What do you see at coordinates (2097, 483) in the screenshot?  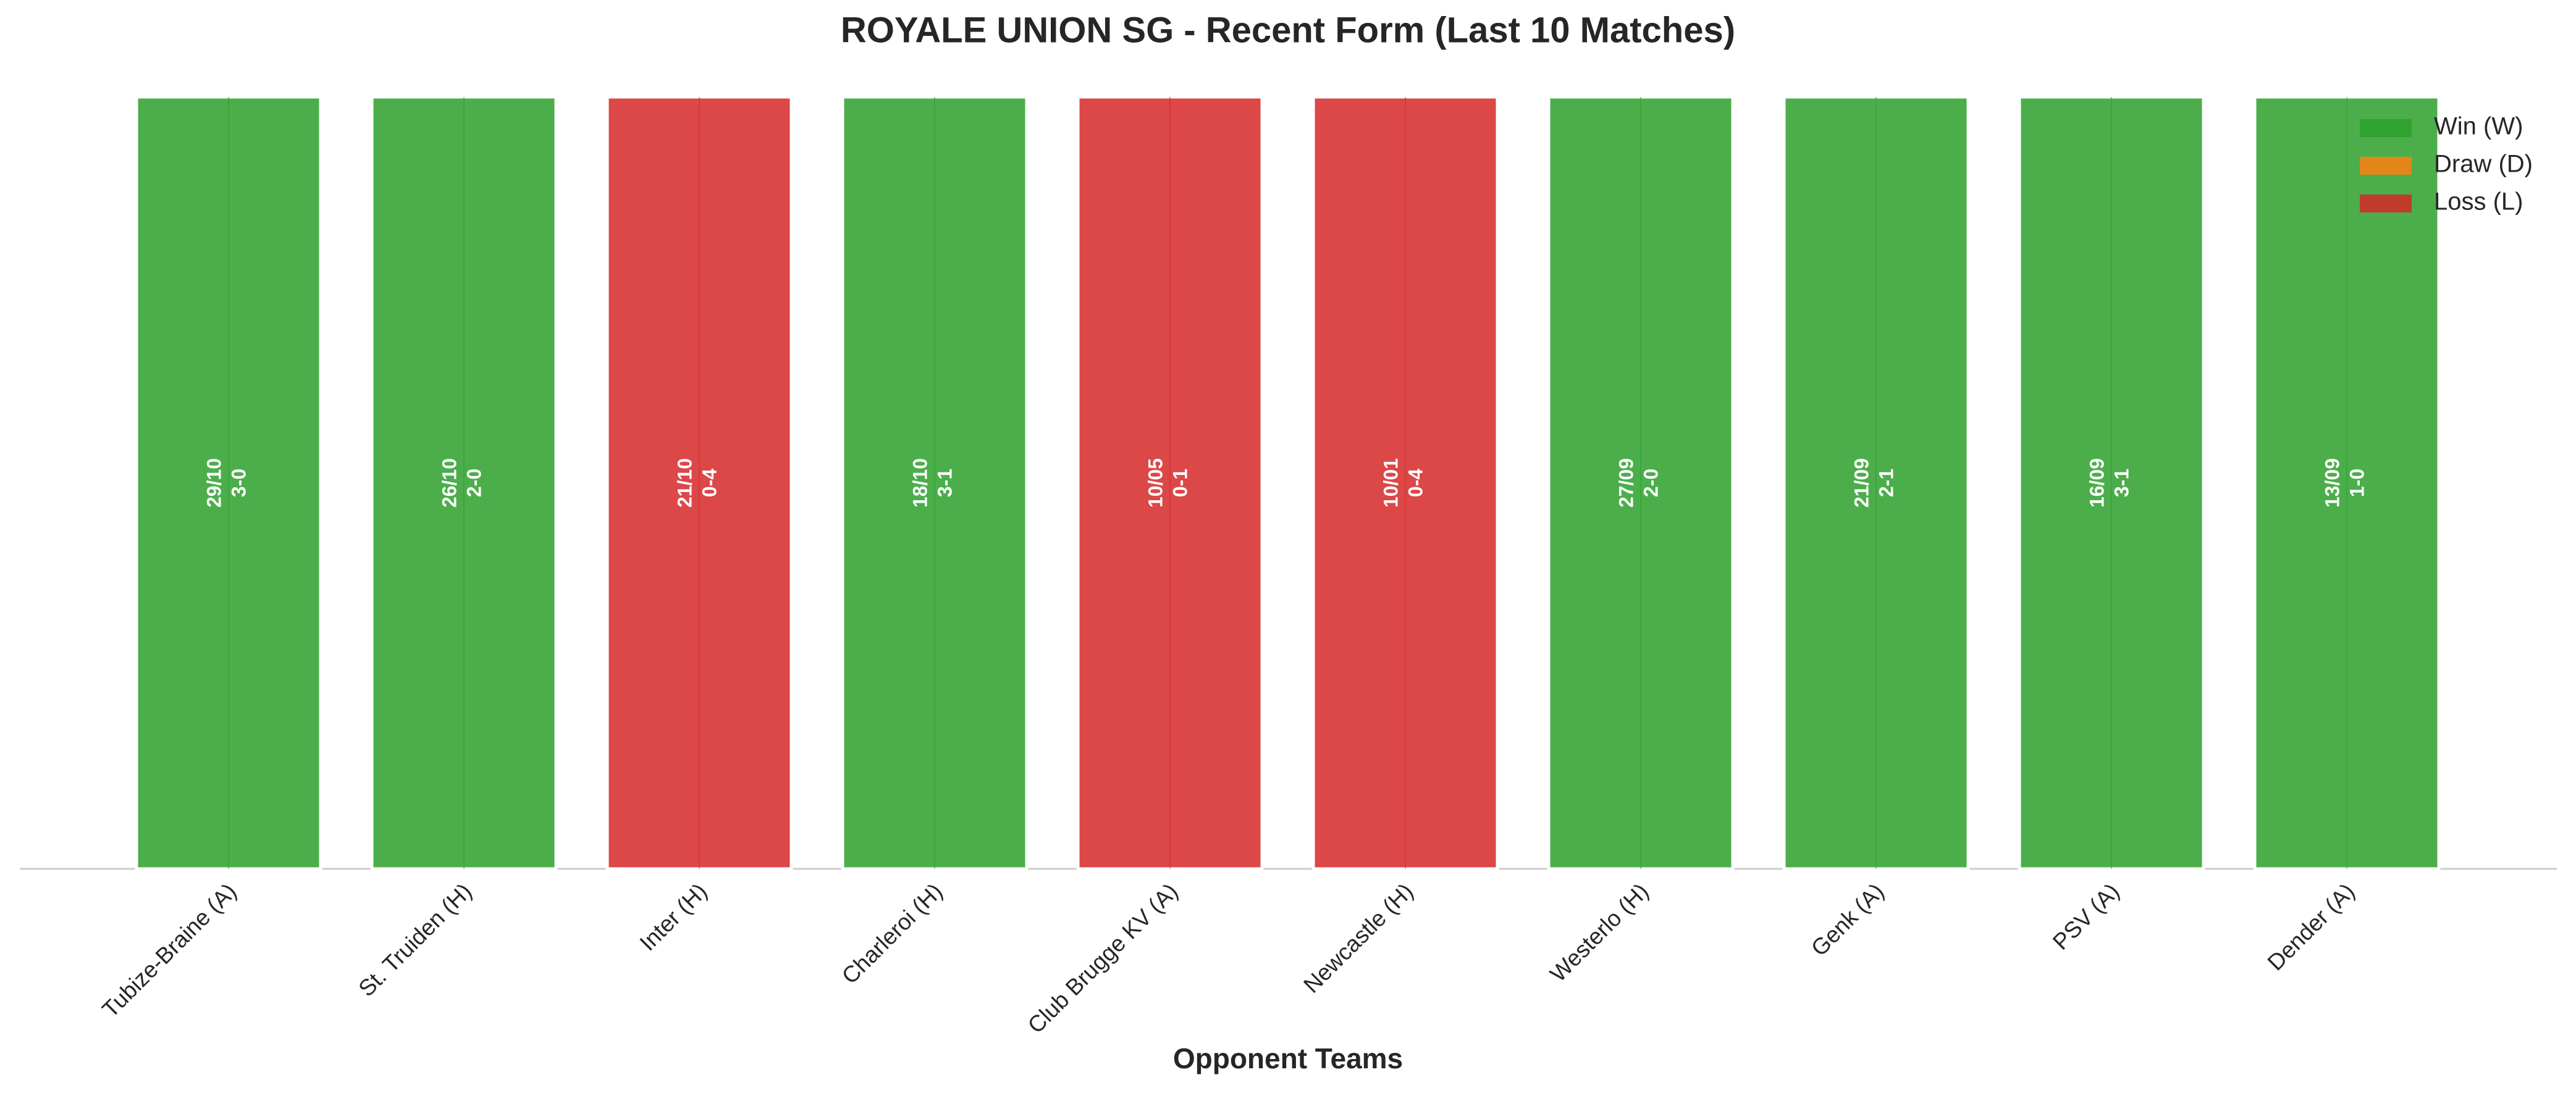 I see `bar-date-label: 16/09` at bounding box center [2097, 483].